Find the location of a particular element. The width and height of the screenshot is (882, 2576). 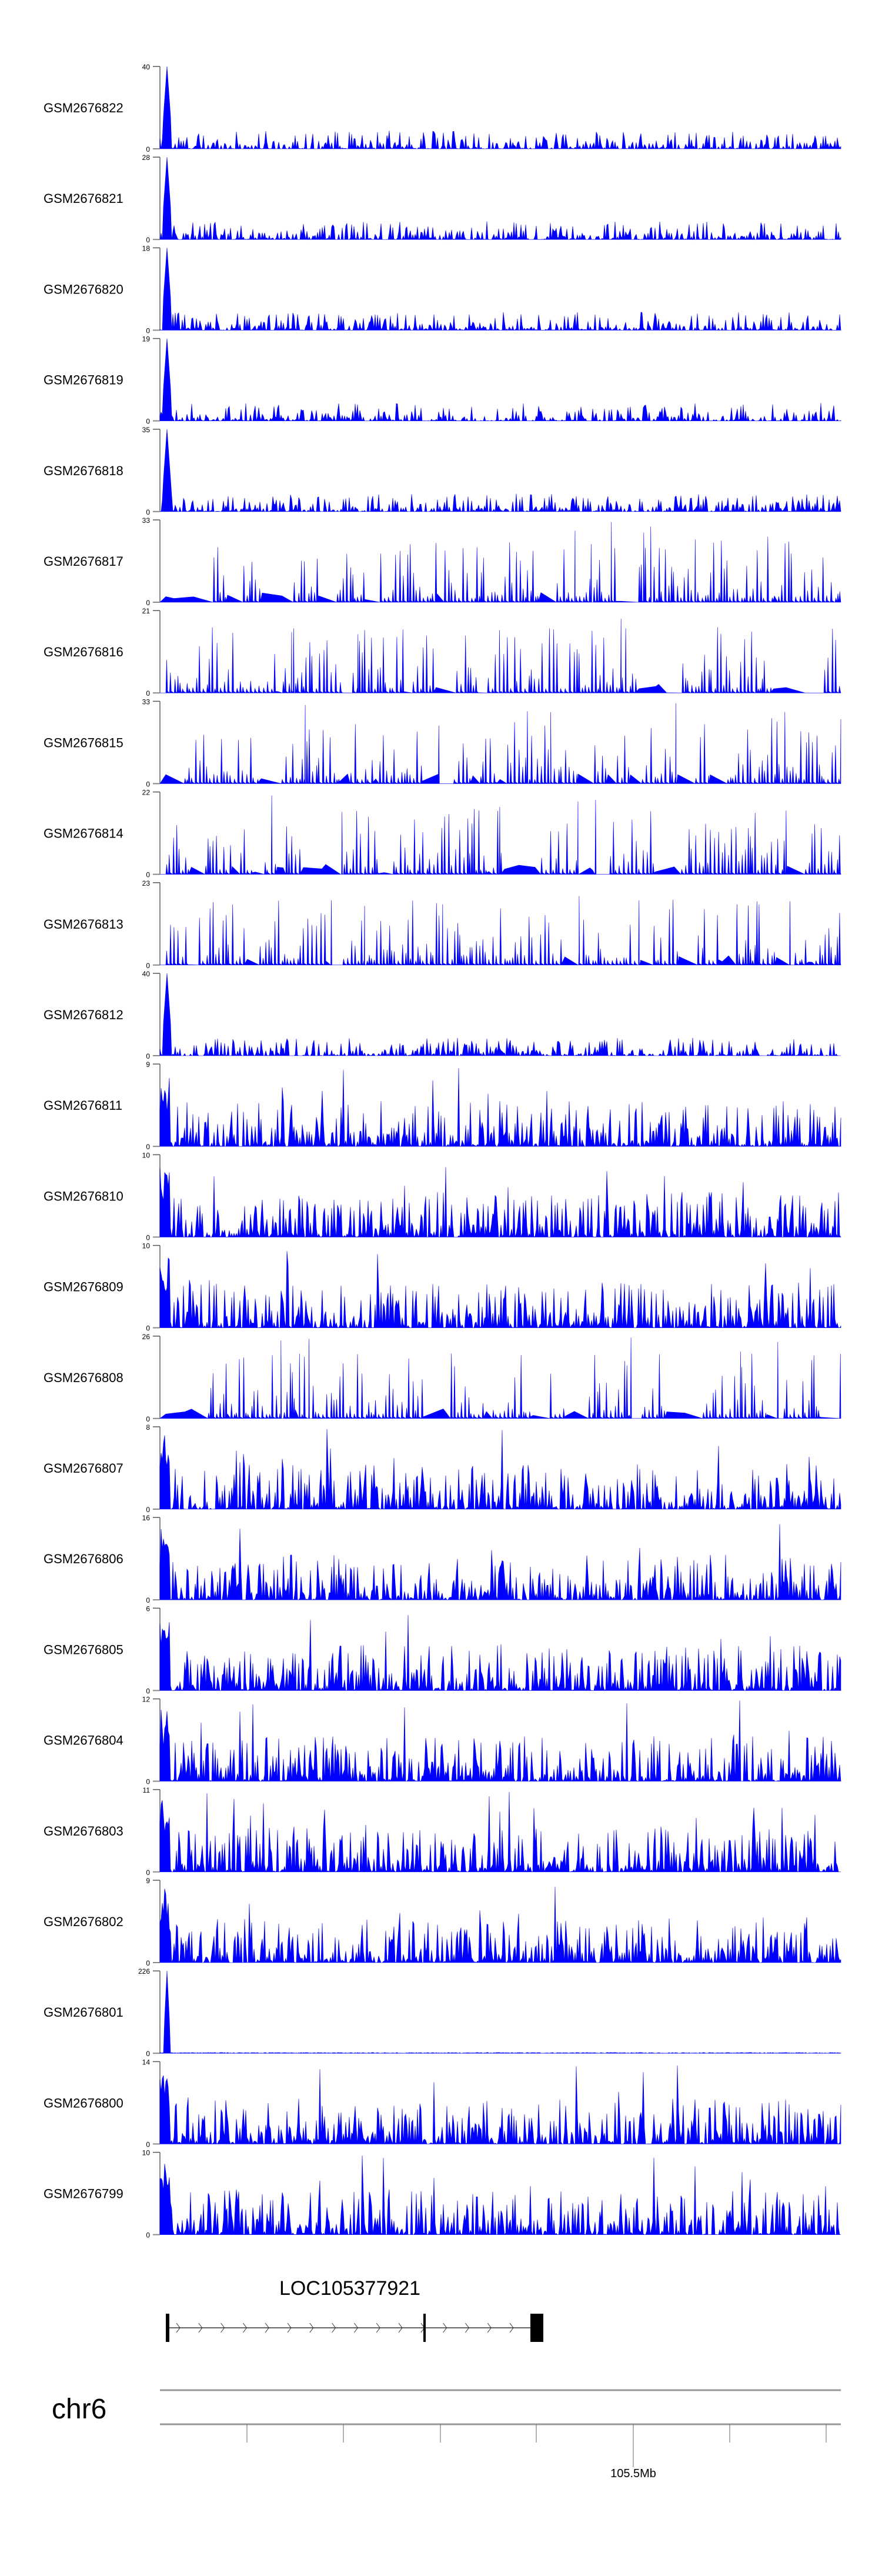

track-label: GSM2676802 is located at coordinates (83, 1921).